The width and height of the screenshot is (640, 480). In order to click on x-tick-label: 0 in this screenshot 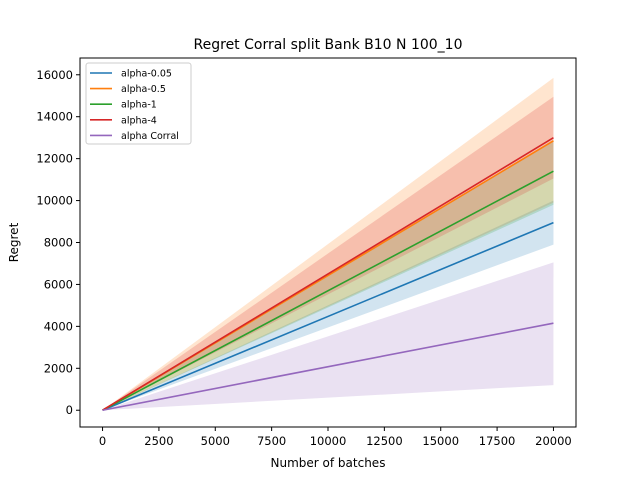, I will do `click(102, 441)`.